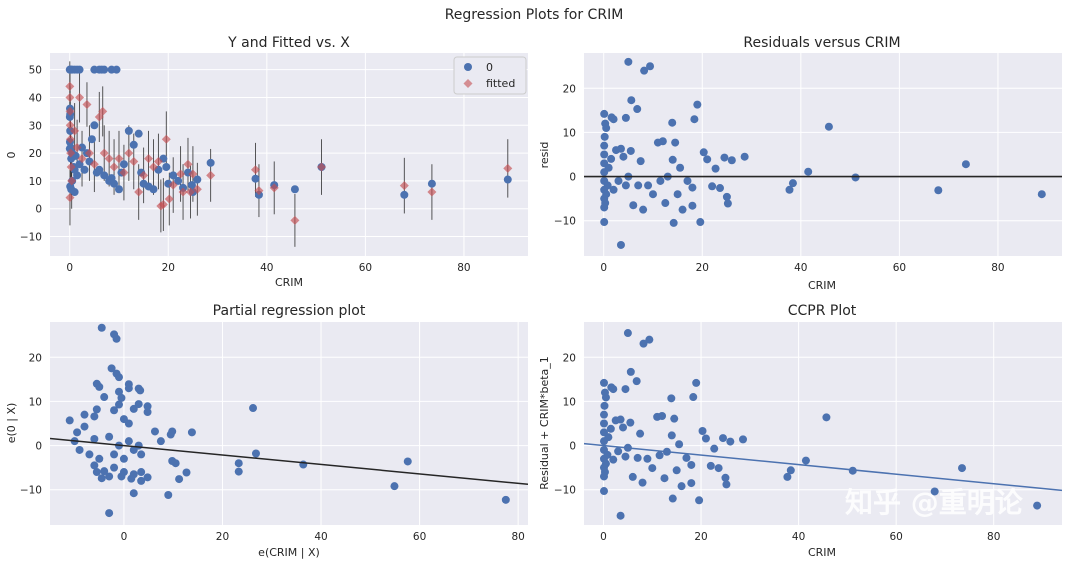 This screenshot has height=569, width=1068. I want to click on y-tick-label: 50, so click(35, 71).